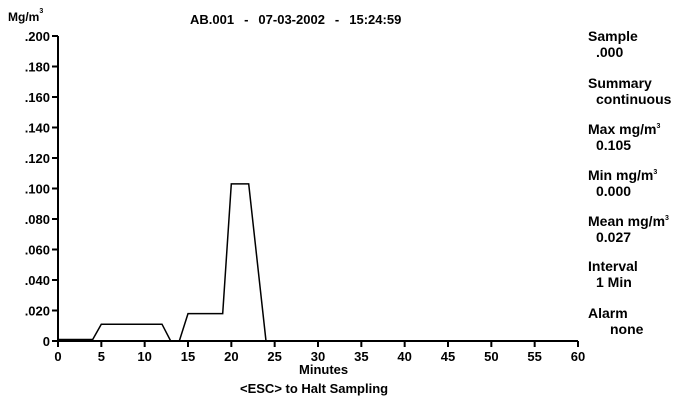  What do you see at coordinates (46, 341) in the screenshot?
I see `y-tick-label: 0` at bounding box center [46, 341].